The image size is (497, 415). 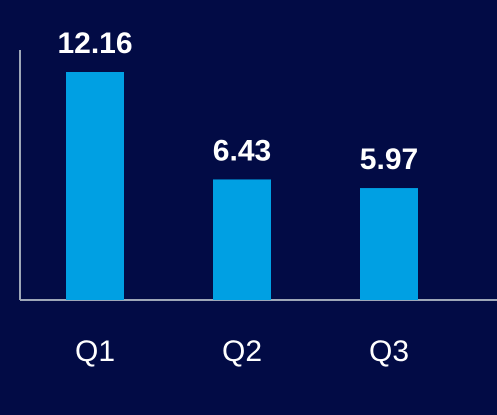 I want to click on x-tick-label-q2: Q2, so click(x=242, y=351).